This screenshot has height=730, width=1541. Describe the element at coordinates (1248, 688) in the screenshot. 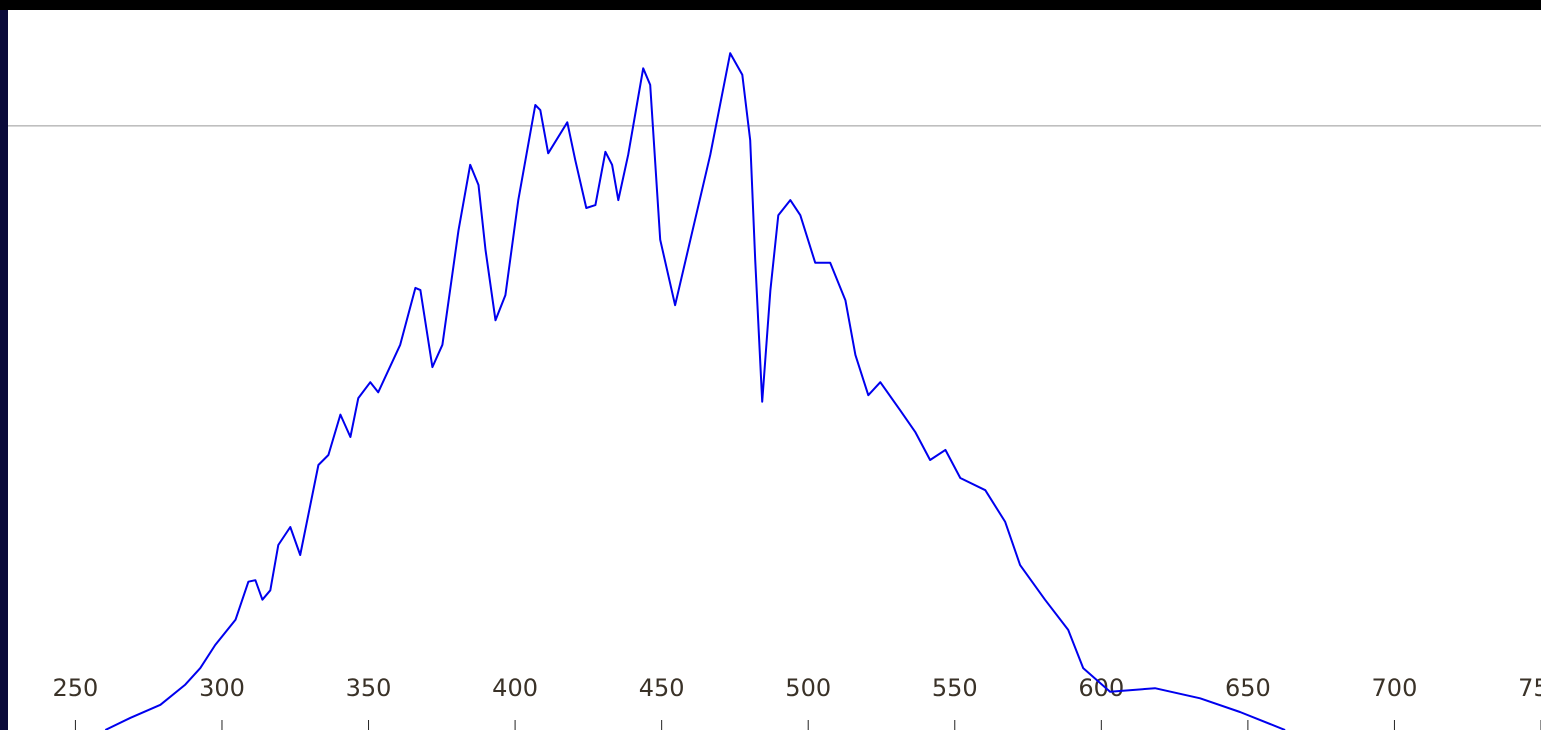

I see `x-tick-label: 650` at that location.